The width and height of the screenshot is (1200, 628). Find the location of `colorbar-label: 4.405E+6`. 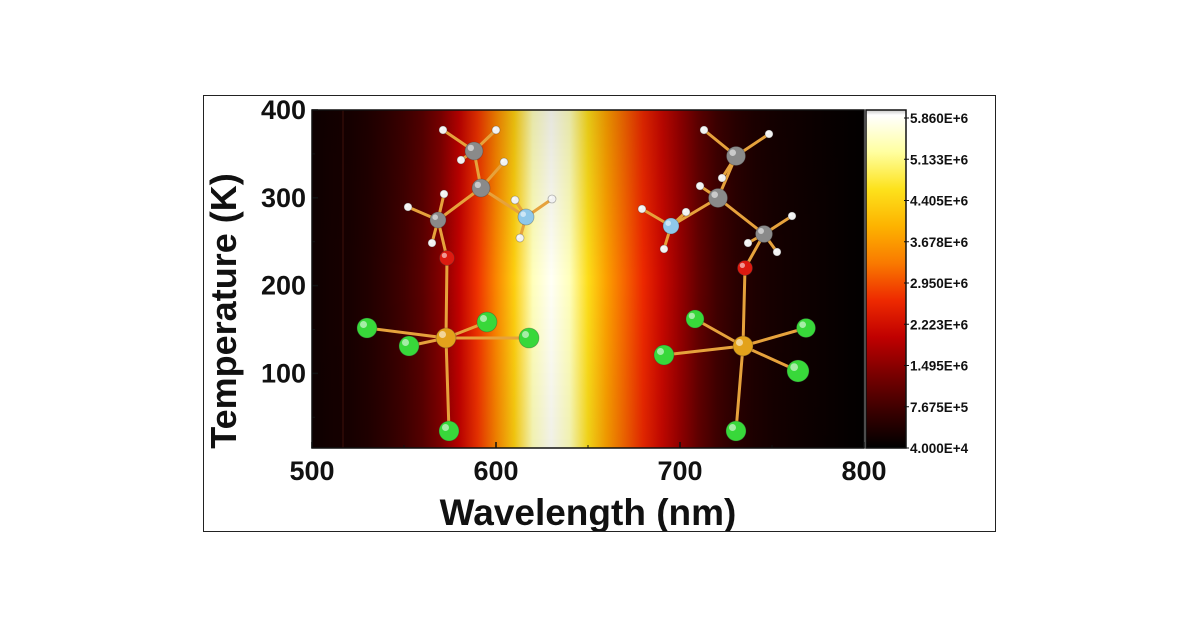

colorbar-label: 4.405E+6 is located at coordinates (939, 201).